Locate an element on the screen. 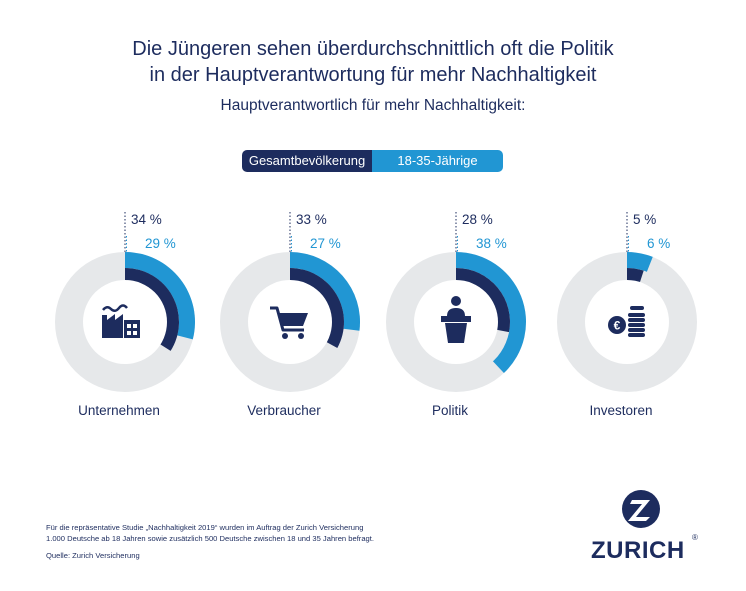 The image size is (746, 591). donut-hole-investoren is located at coordinates (627, 322).